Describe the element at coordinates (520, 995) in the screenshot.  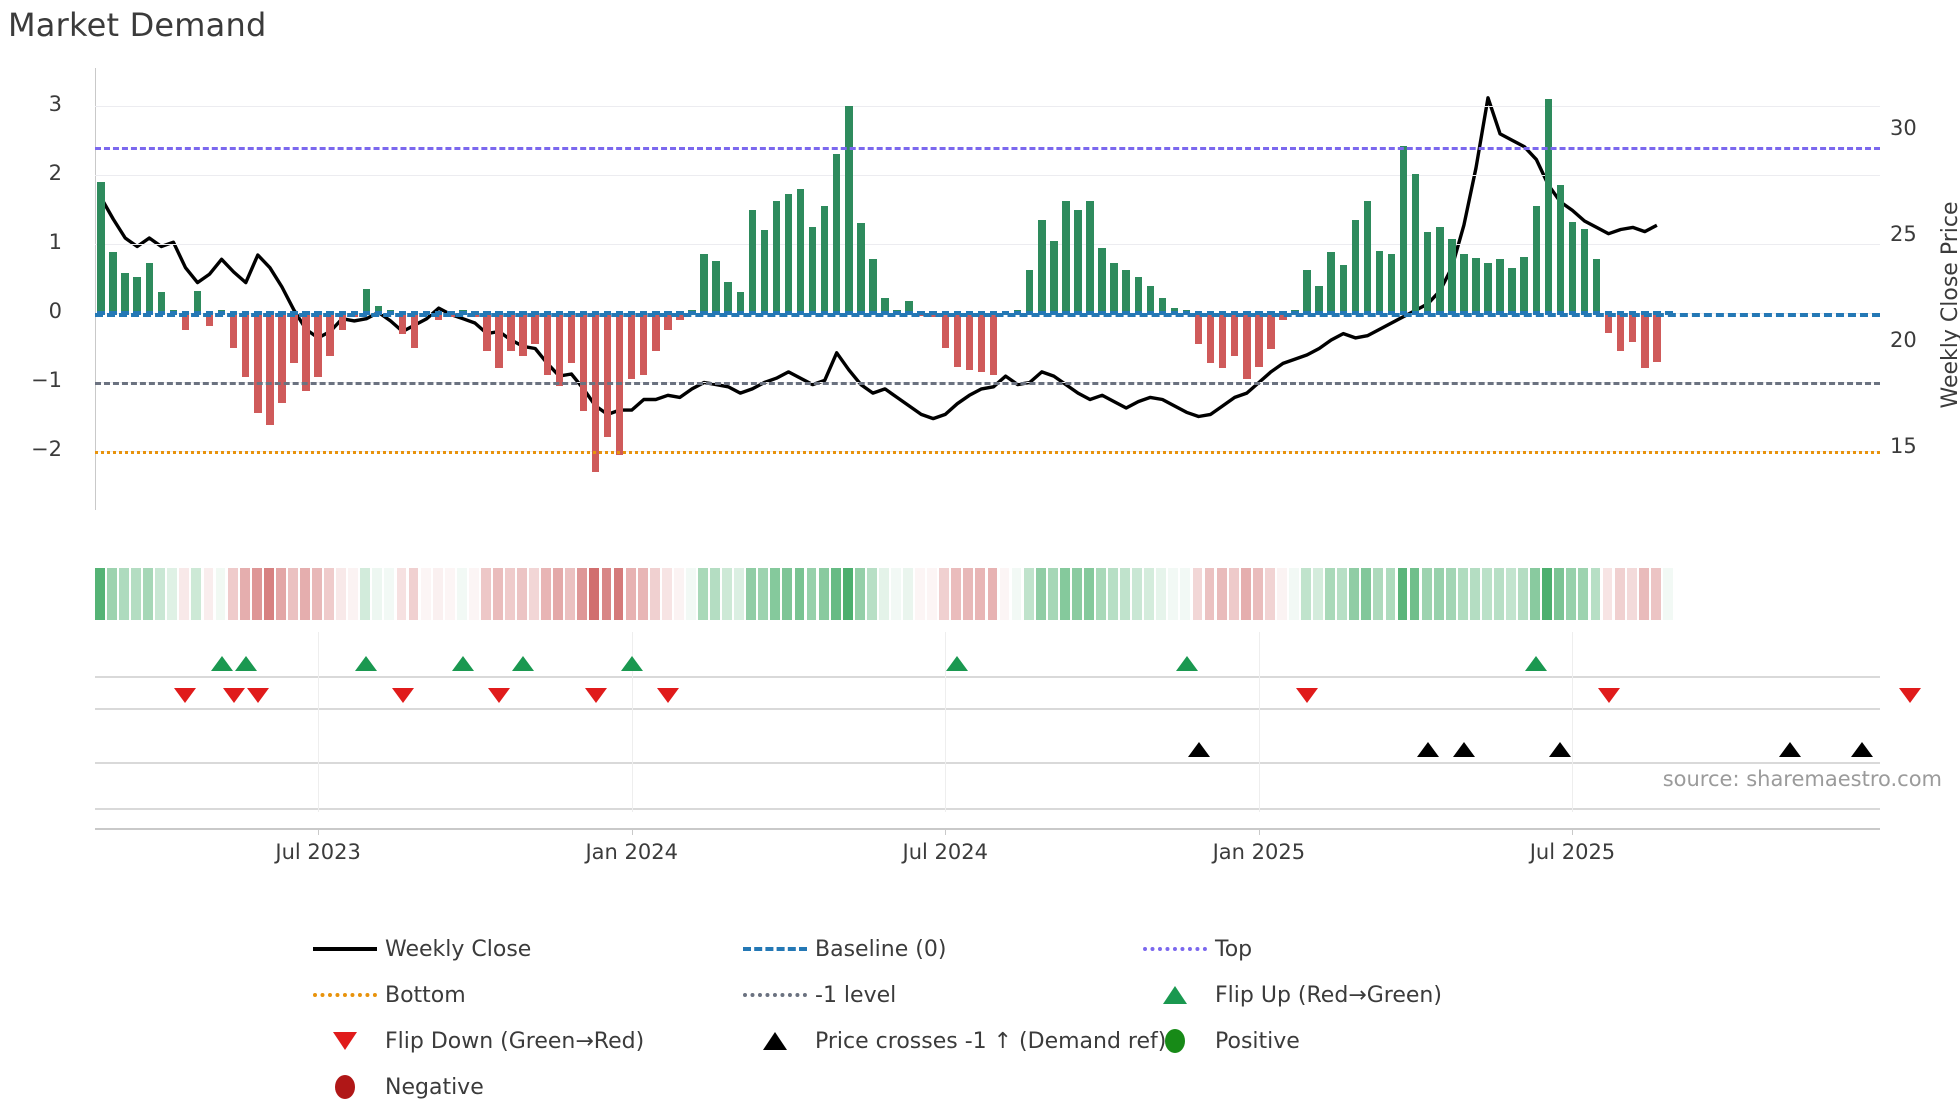
I see `legend-item: Bottom` at that location.